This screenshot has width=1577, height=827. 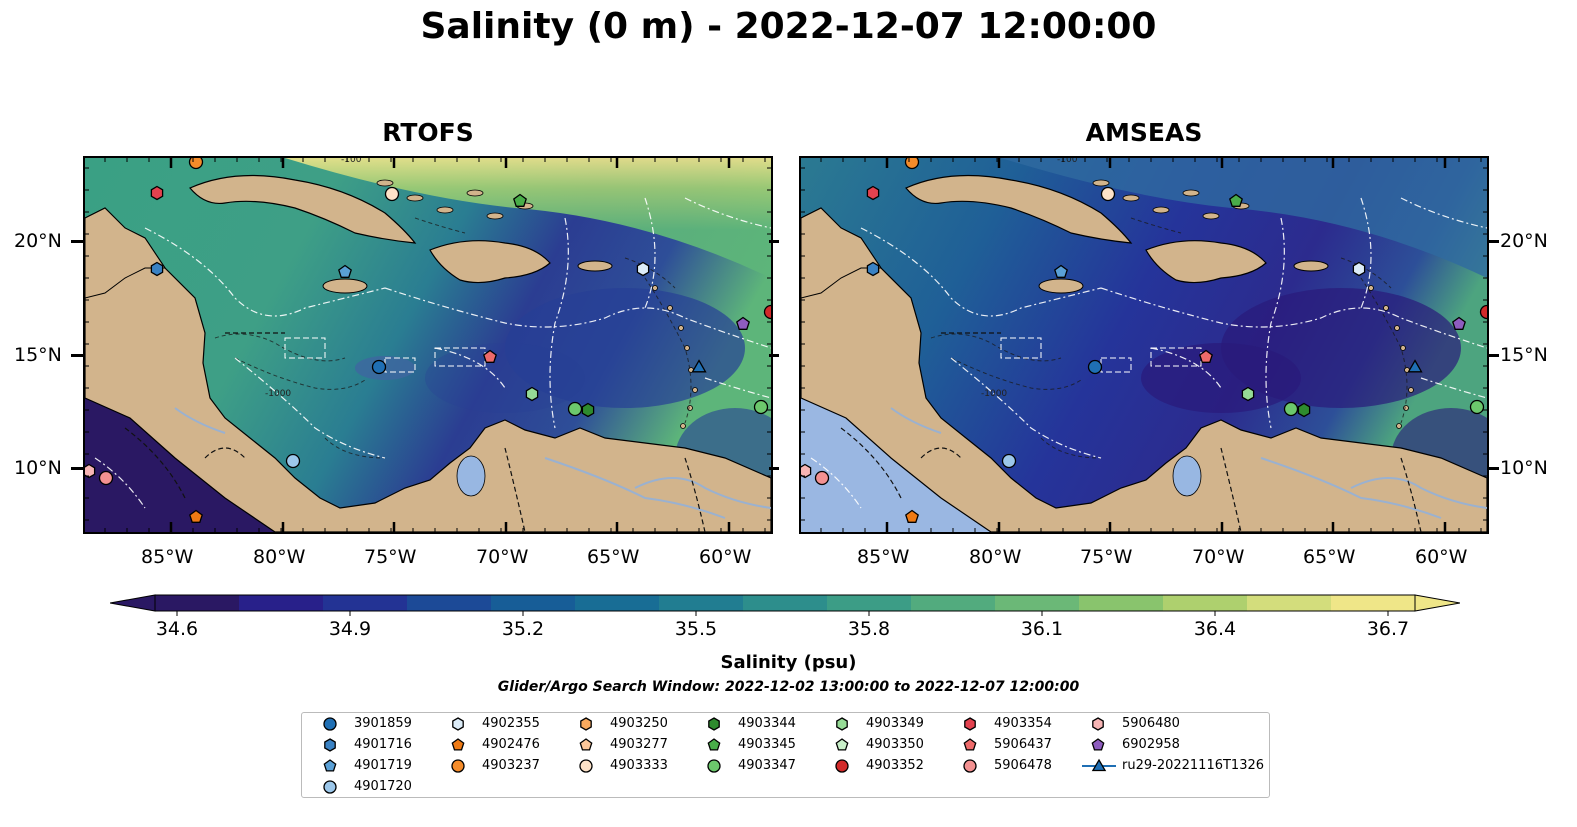 I want to click on panel-title-amseas: AMSEAS, so click(x=1144, y=132).